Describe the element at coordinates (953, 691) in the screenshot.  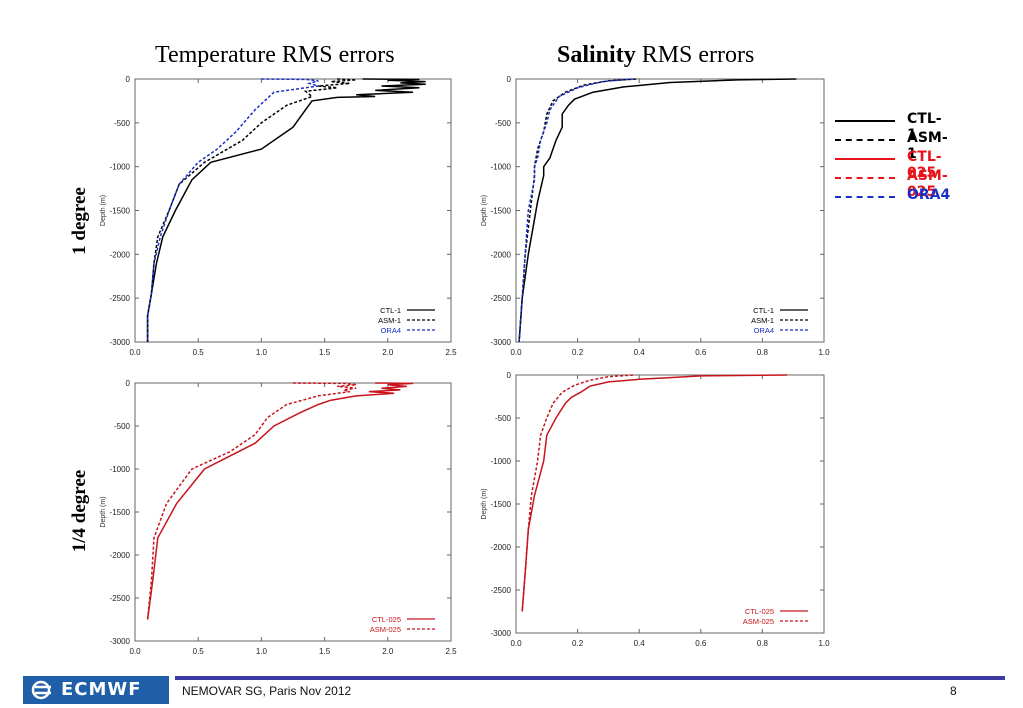
I see `page-number: 8` at that location.